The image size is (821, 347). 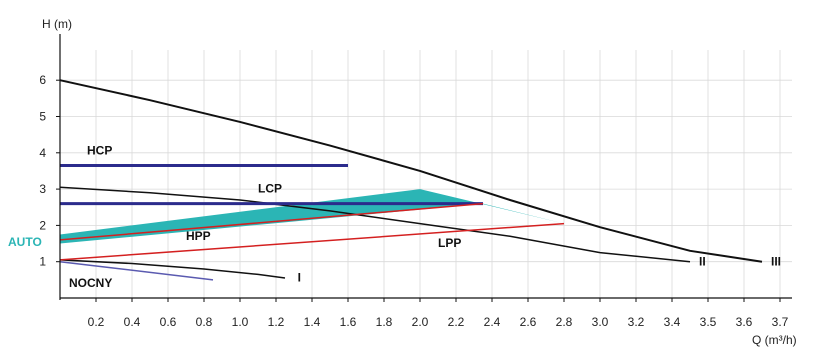 What do you see at coordinates (96, 322) in the screenshot?
I see `x-tick-label: 0.2` at bounding box center [96, 322].